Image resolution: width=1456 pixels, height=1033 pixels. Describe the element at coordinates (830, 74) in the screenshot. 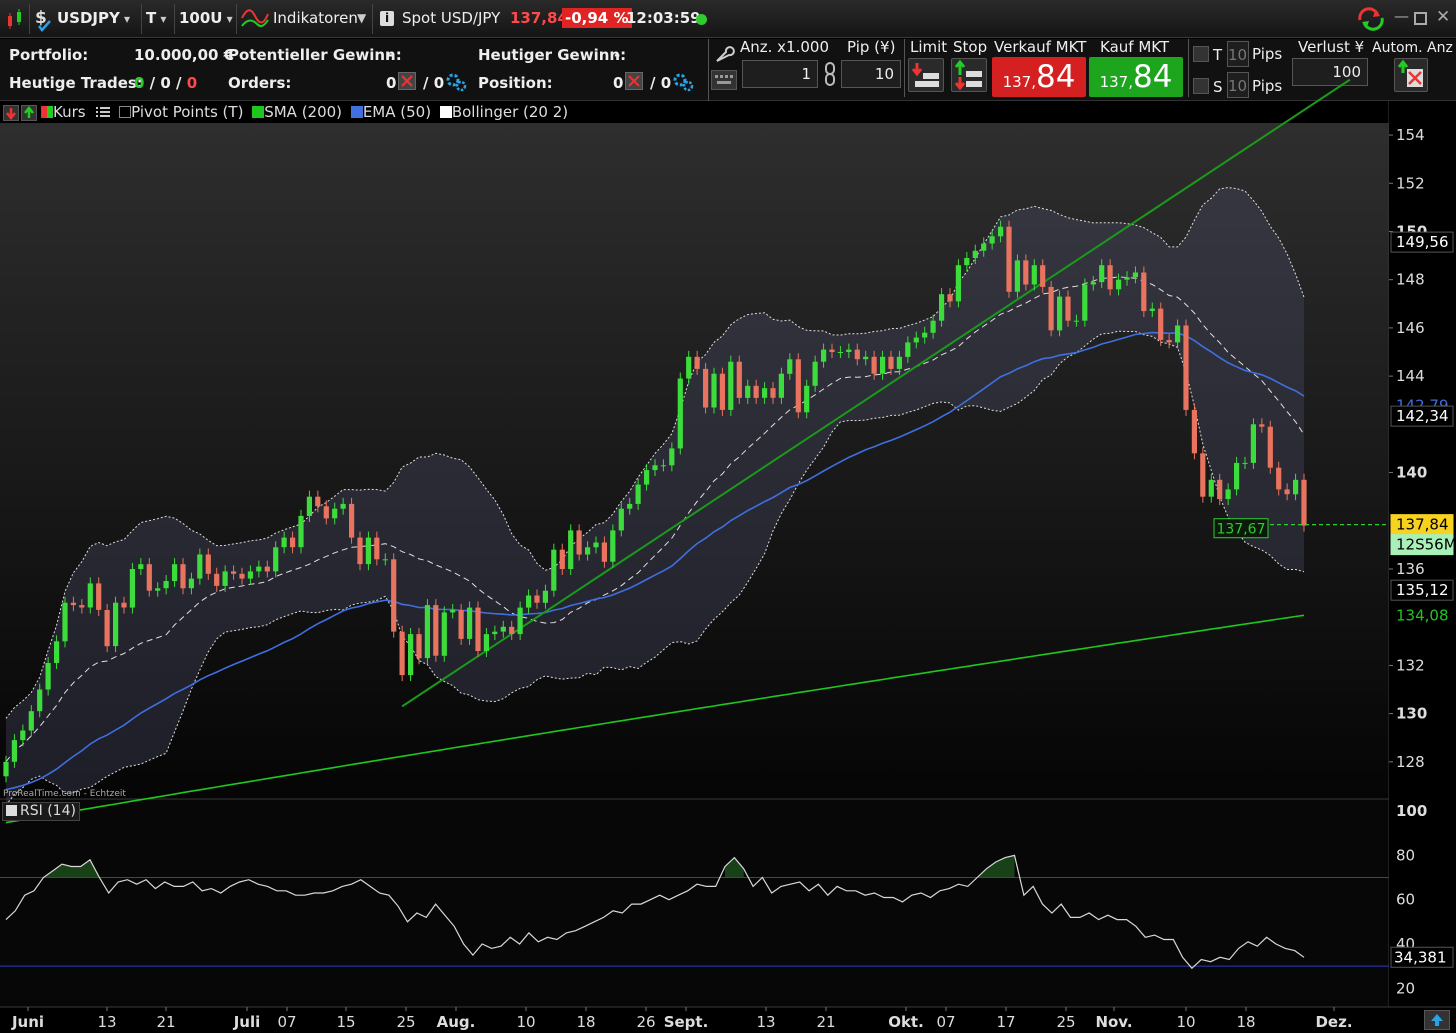

I see `link-icon` at that location.